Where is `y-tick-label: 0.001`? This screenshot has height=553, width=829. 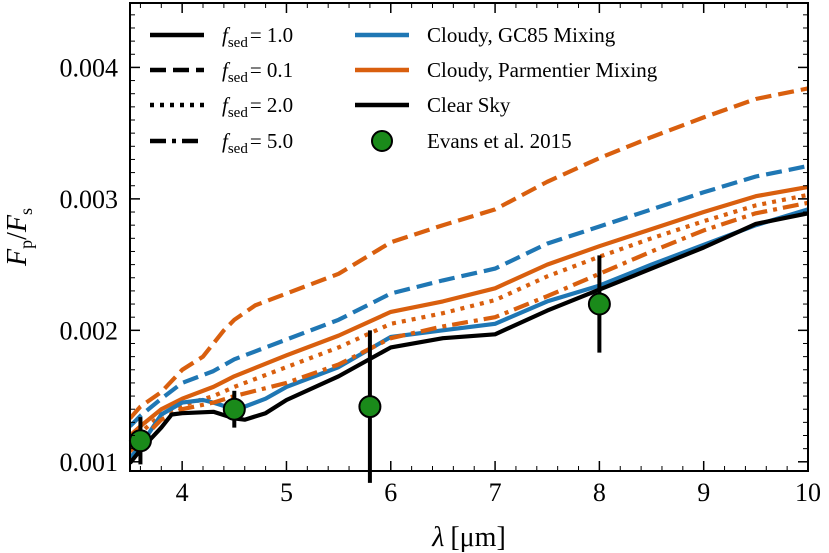
y-tick-label: 0.001 is located at coordinates (89, 462).